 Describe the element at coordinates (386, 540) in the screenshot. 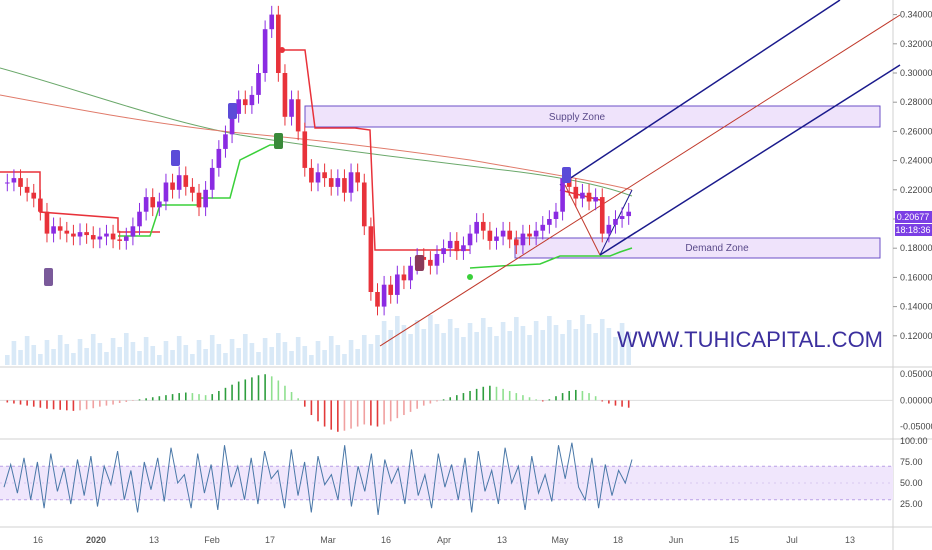

I see `time-tick-label: 16` at that location.